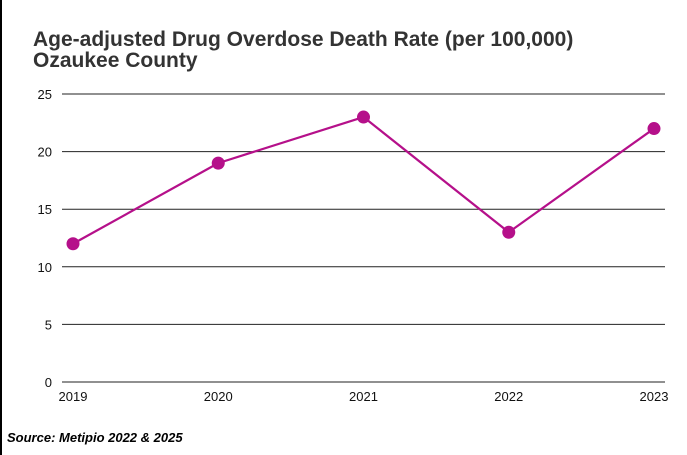 Image resolution: width=687 pixels, height=455 pixels. I want to click on chart-title-line-2: Ozaukee County, so click(115, 60).